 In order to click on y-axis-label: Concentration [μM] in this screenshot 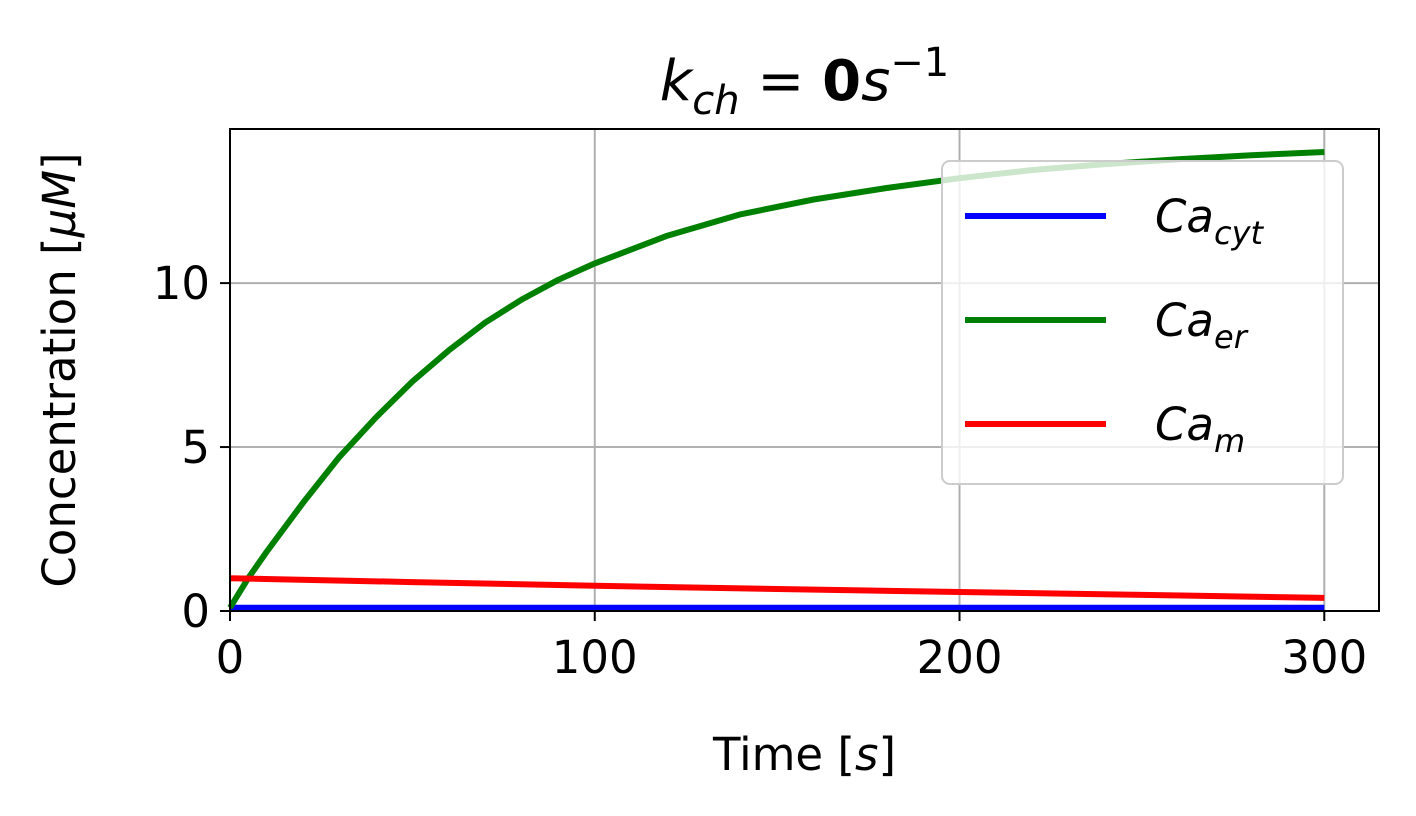, I will do `click(59, 369)`.